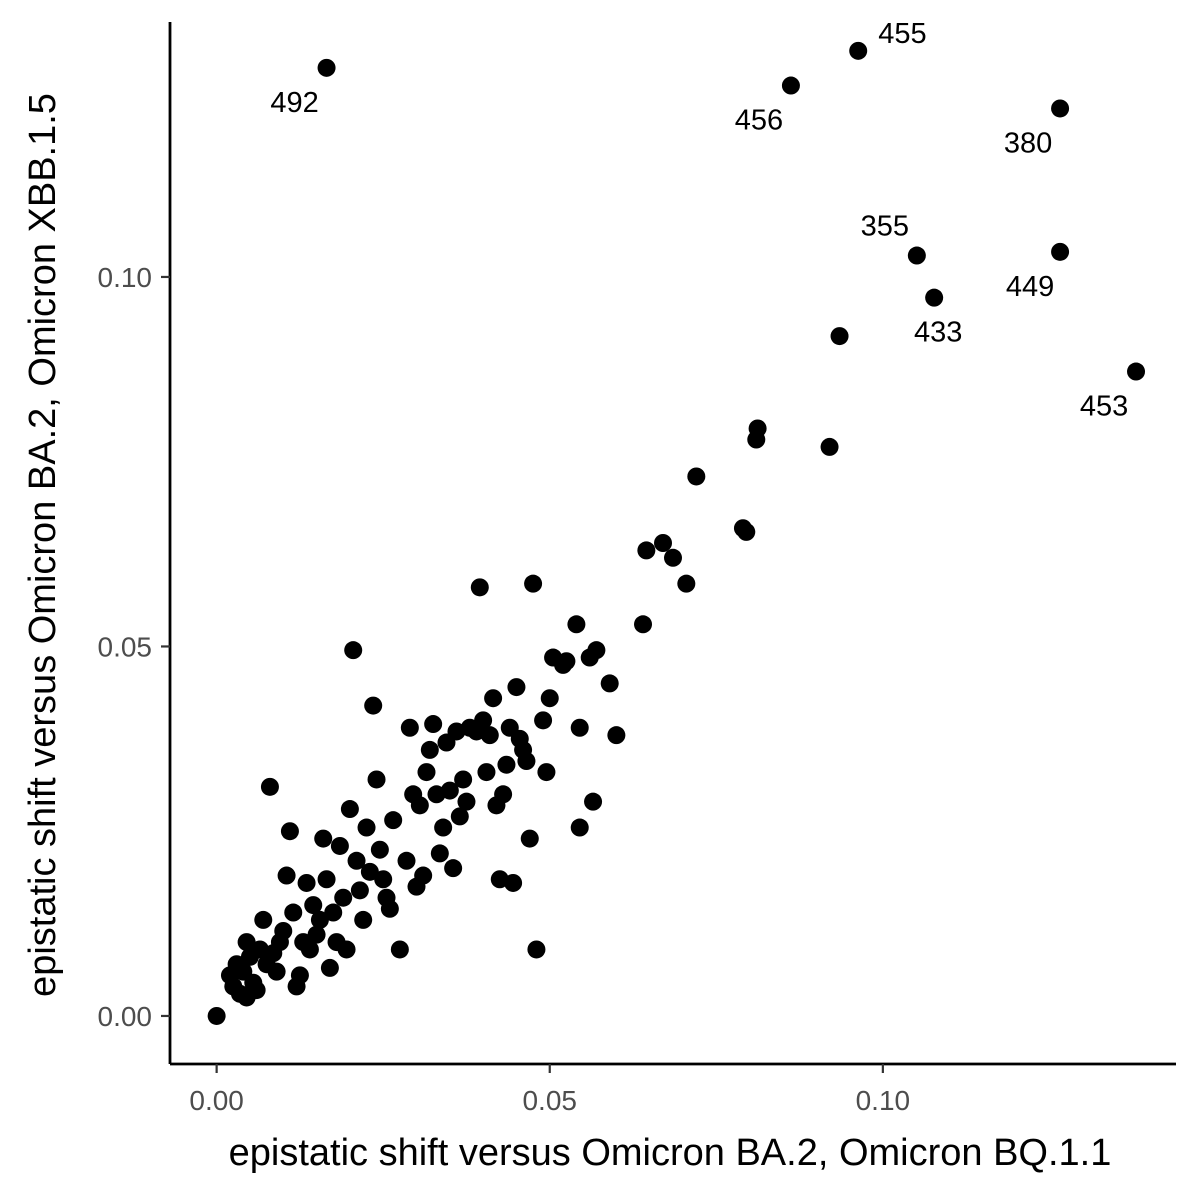 The image size is (1200, 1200). What do you see at coordinates (1028, 143) in the screenshot?
I see `point-label-380: 380` at bounding box center [1028, 143].